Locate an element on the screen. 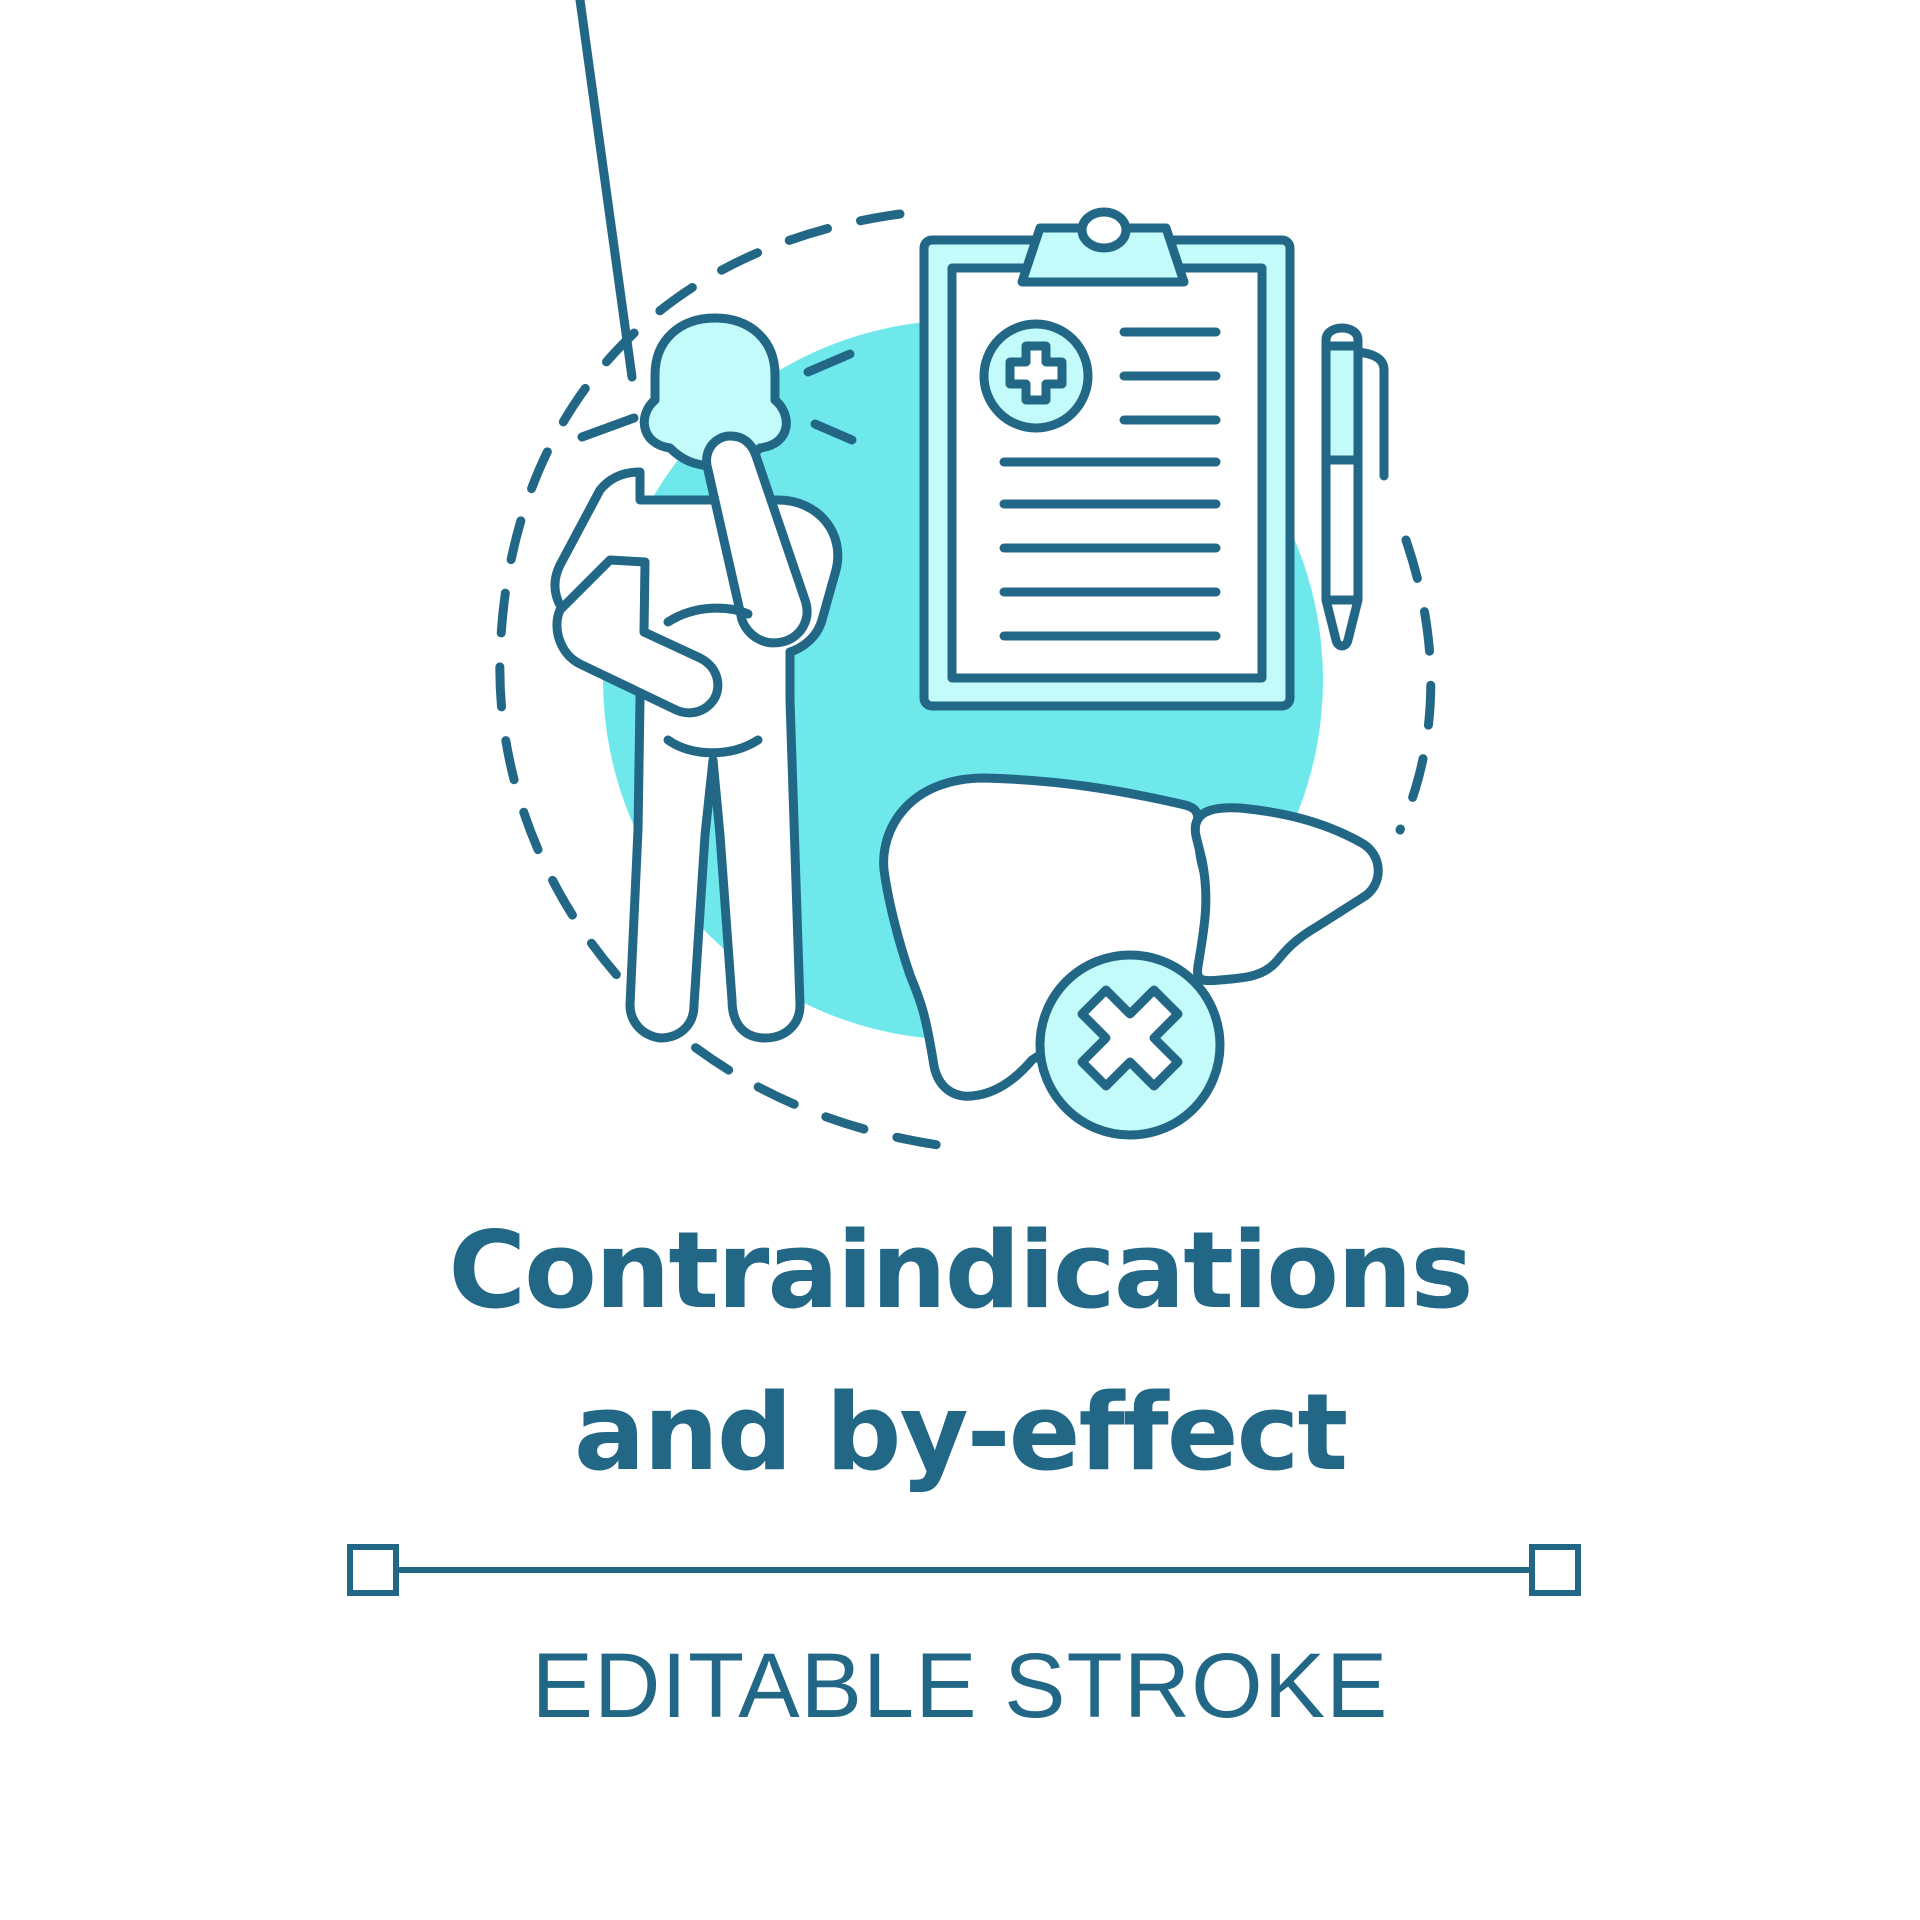 Image resolution: width=1920 pixels, height=1920 pixels. medical-cross-icon is located at coordinates (1036, 376).